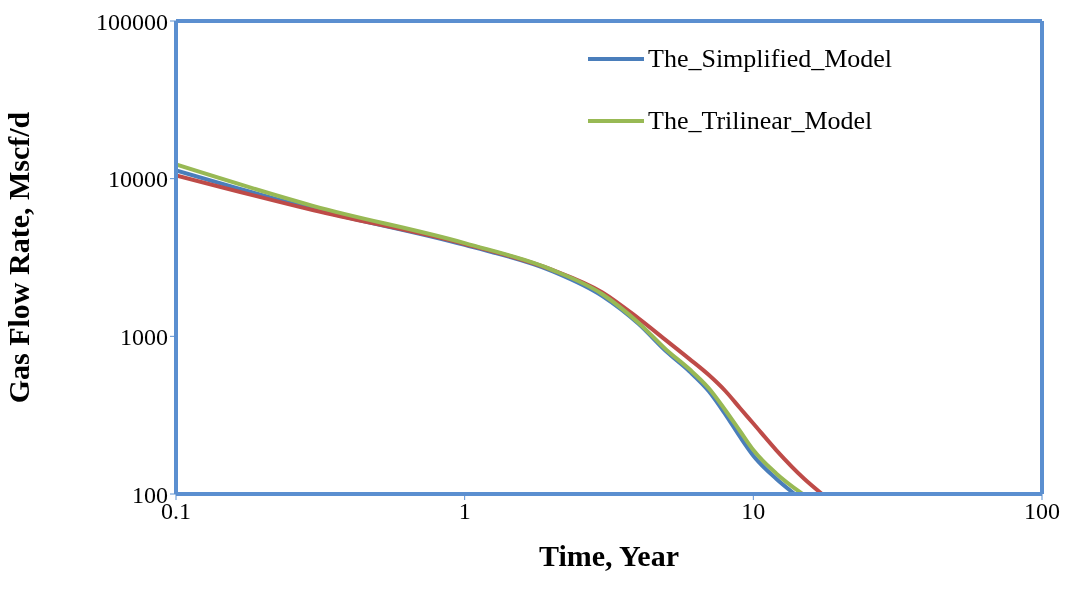 Image resolution: width=1075 pixels, height=592 pixels. Describe the element at coordinates (753, 511) in the screenshot. I see `x-tick-label: 10` at that location.